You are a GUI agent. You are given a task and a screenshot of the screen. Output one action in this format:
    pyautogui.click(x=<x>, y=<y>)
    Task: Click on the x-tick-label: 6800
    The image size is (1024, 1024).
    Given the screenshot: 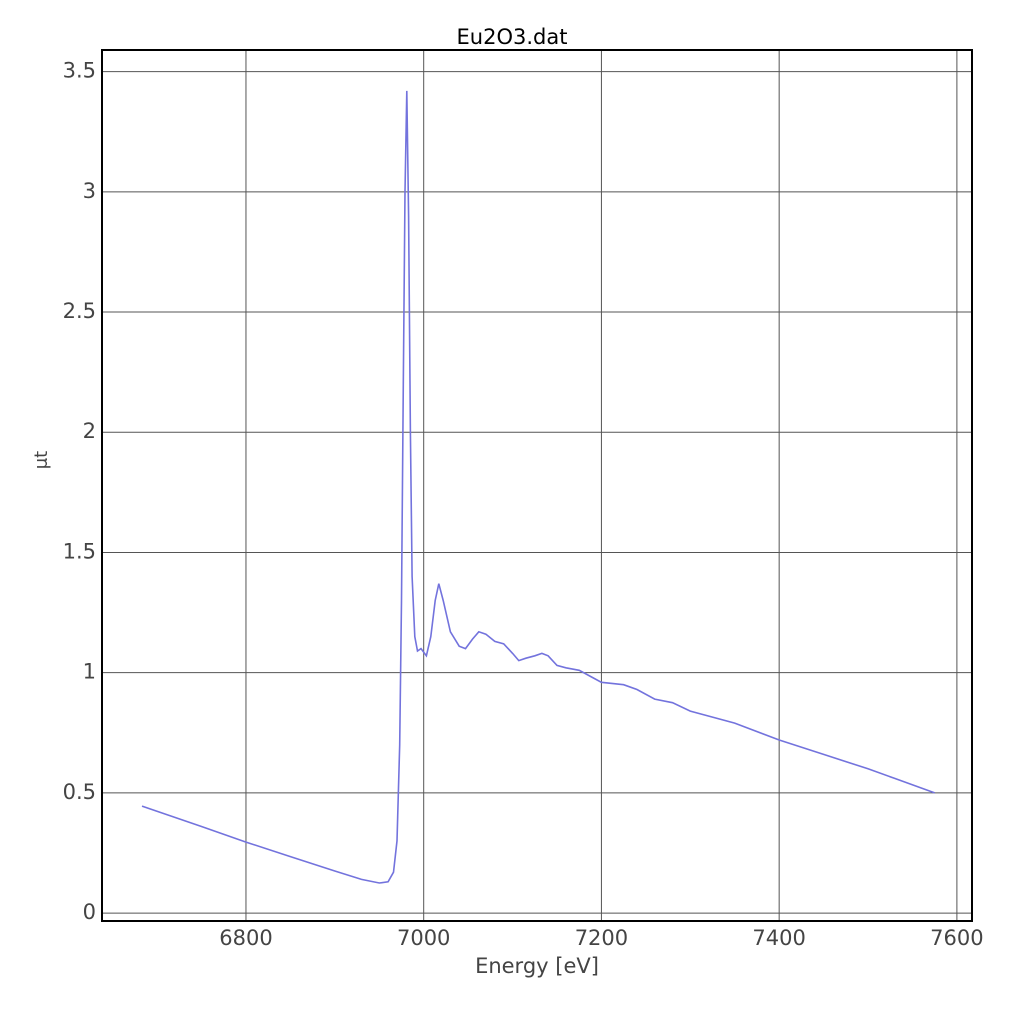 What is the action you would take?
    pyautogui.click(x=245, y=938)
    